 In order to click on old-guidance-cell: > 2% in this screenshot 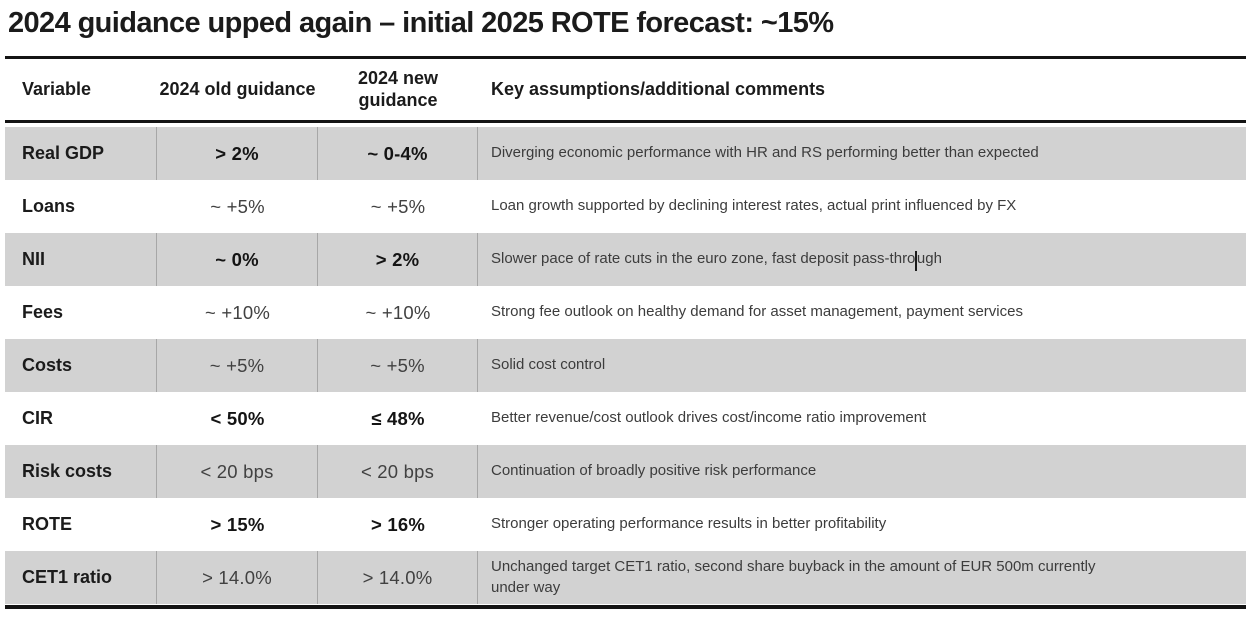, I will do `click(237, 153)`.